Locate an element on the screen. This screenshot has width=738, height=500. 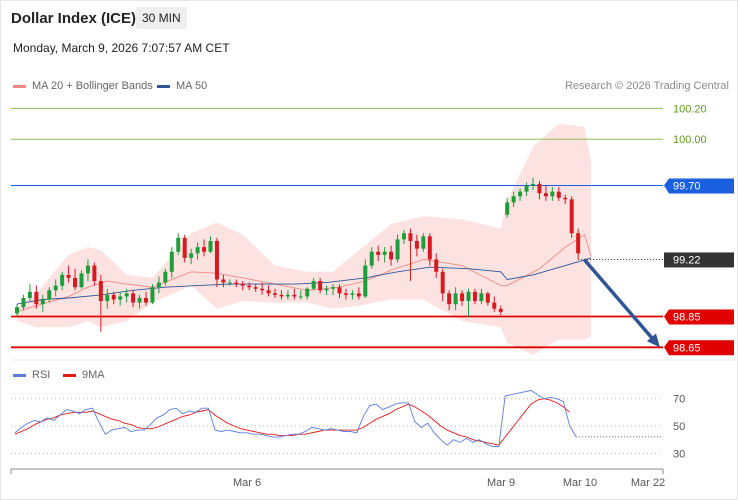
ma50-swatch is located at coordinates (163, 86).